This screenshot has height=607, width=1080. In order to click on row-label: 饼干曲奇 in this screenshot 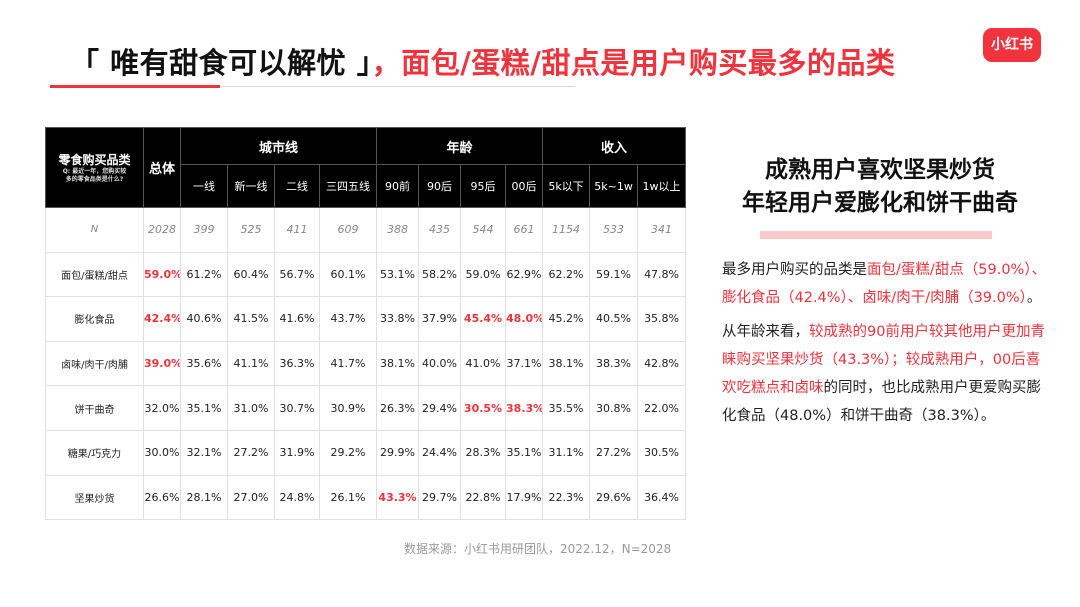, I will do `click(94, 408)`.